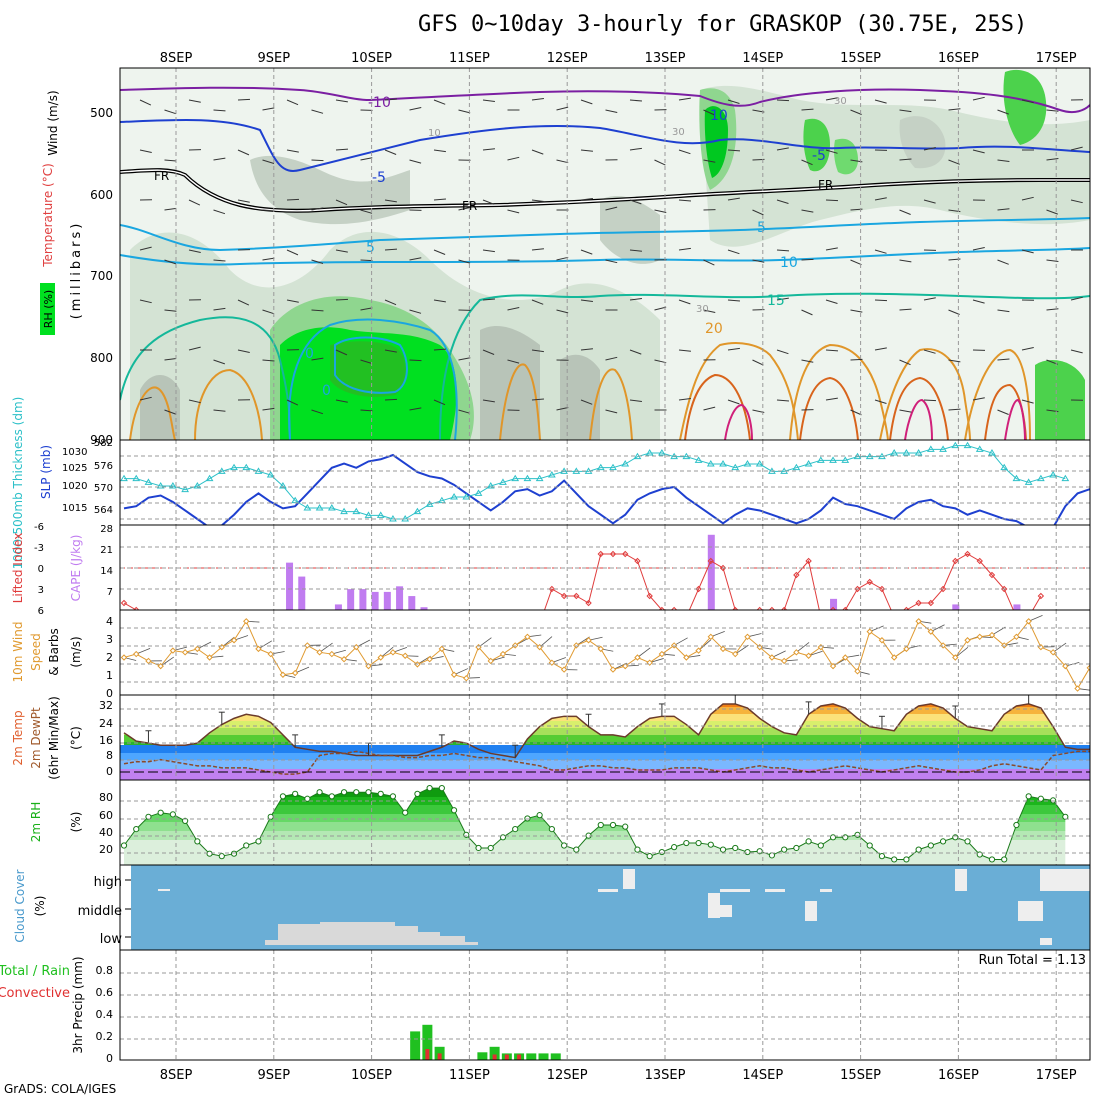 Image resolution: width=1100 pixels, height=1100 pixels. Describe the element at coordinates (176, 58) in the screenshot. I see `date-top-8SEP: 8SEP` at that location.